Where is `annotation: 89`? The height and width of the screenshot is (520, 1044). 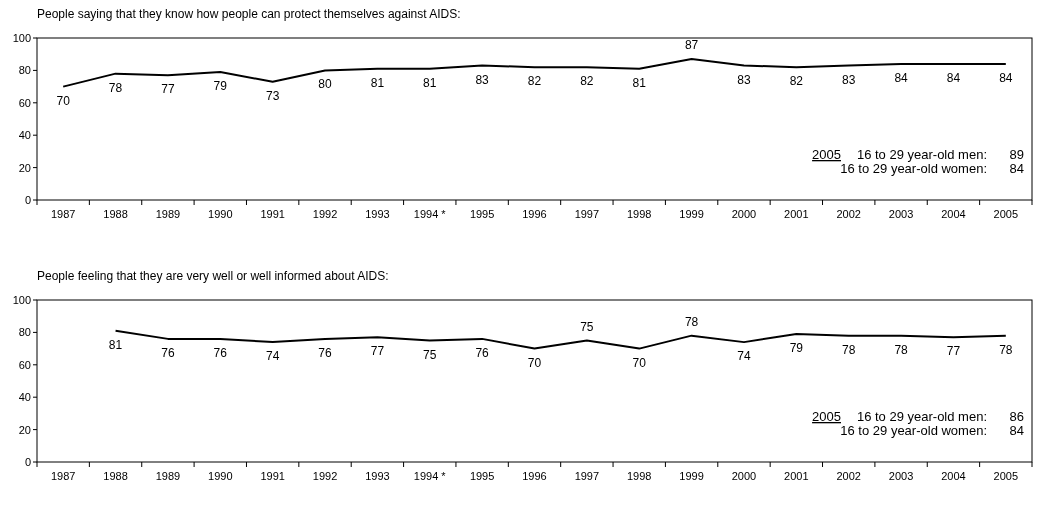 annotation: 89 is located at coordinates (1016, 154).